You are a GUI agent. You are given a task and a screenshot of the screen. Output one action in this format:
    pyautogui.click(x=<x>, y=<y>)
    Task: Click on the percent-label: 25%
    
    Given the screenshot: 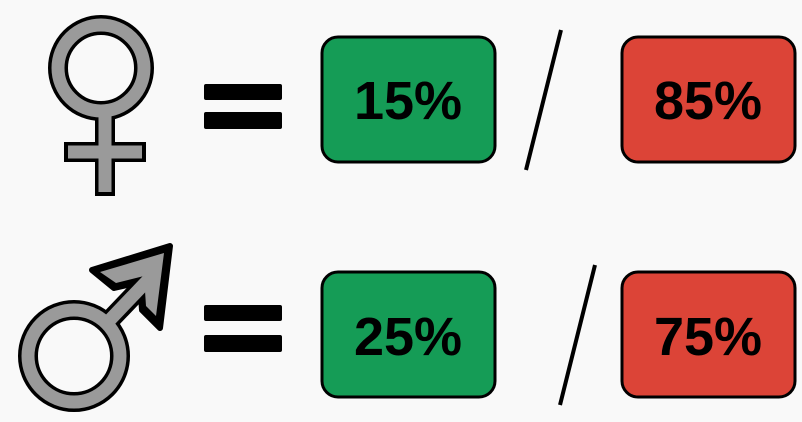 What is the action you would take?
    pyautogui.click(x=408, y=337)
    